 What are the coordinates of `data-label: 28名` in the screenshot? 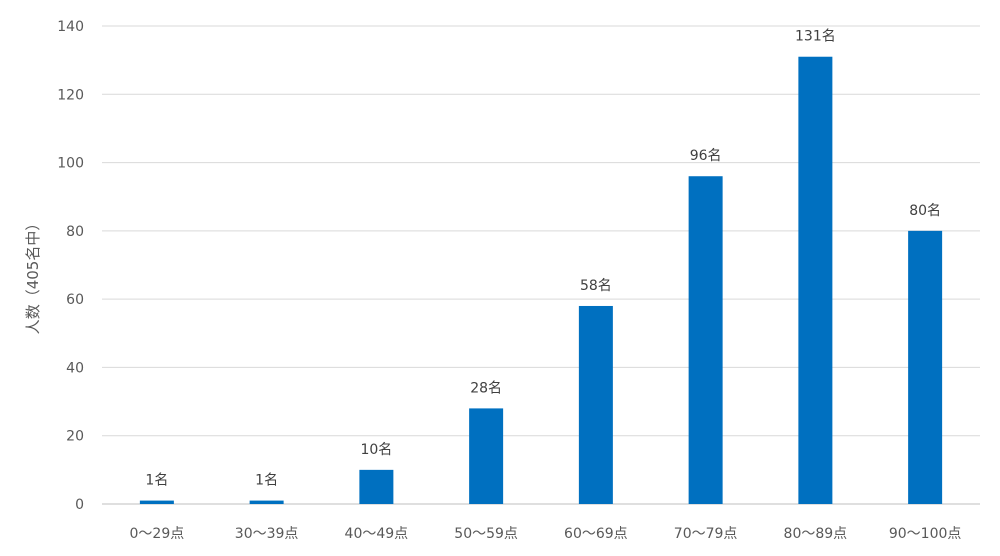 It's located at (486, 388).